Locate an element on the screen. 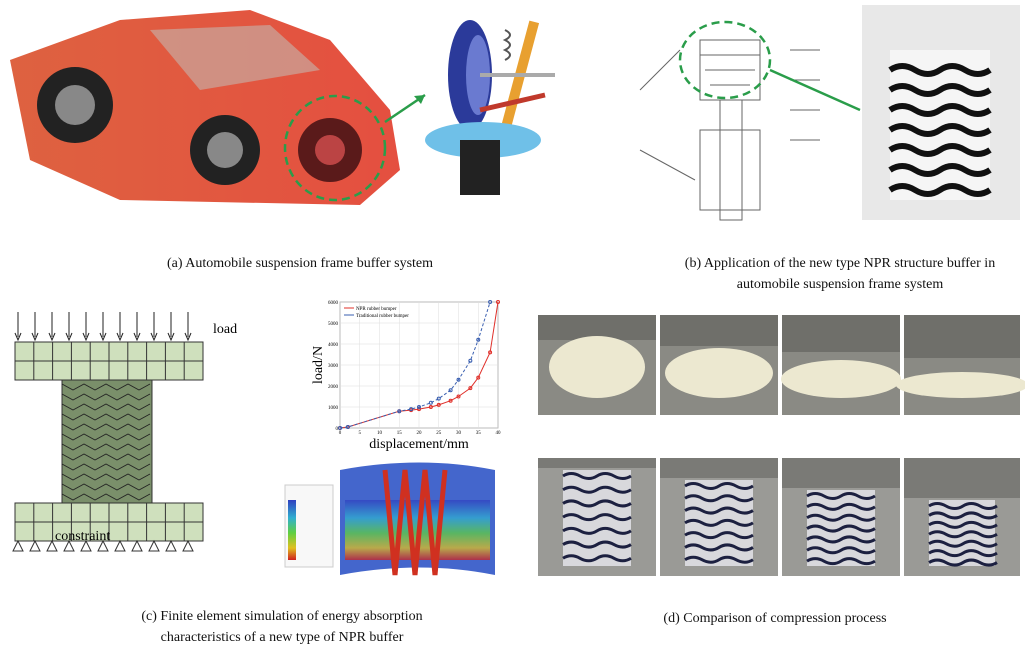 The width and height of the screenshot is (1025, 650). legend-label: NPR rubber bumper is located at coordinates (376, 309).